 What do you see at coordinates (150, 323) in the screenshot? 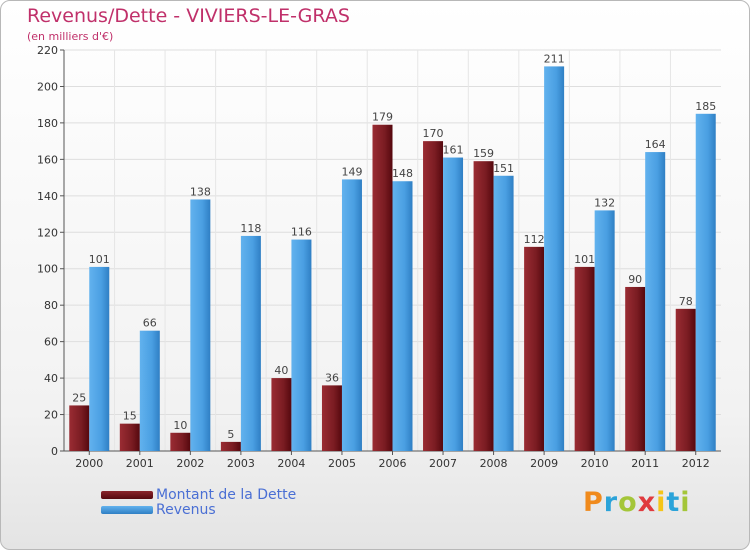
I see `data-label-revenus: 66` at bounding box center [150, 323].